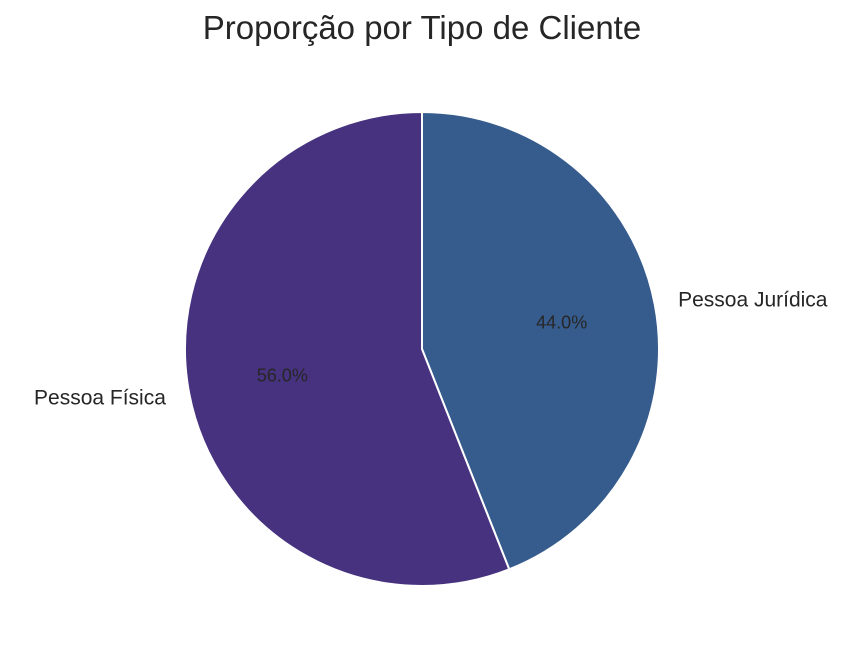 Image resolution: width=863 pixels, height=660 pixels. Describe the element at coordinates (422, 27) in the screenshot. I see `chart-title: Proporção por Tipo de Cliente` at that location.